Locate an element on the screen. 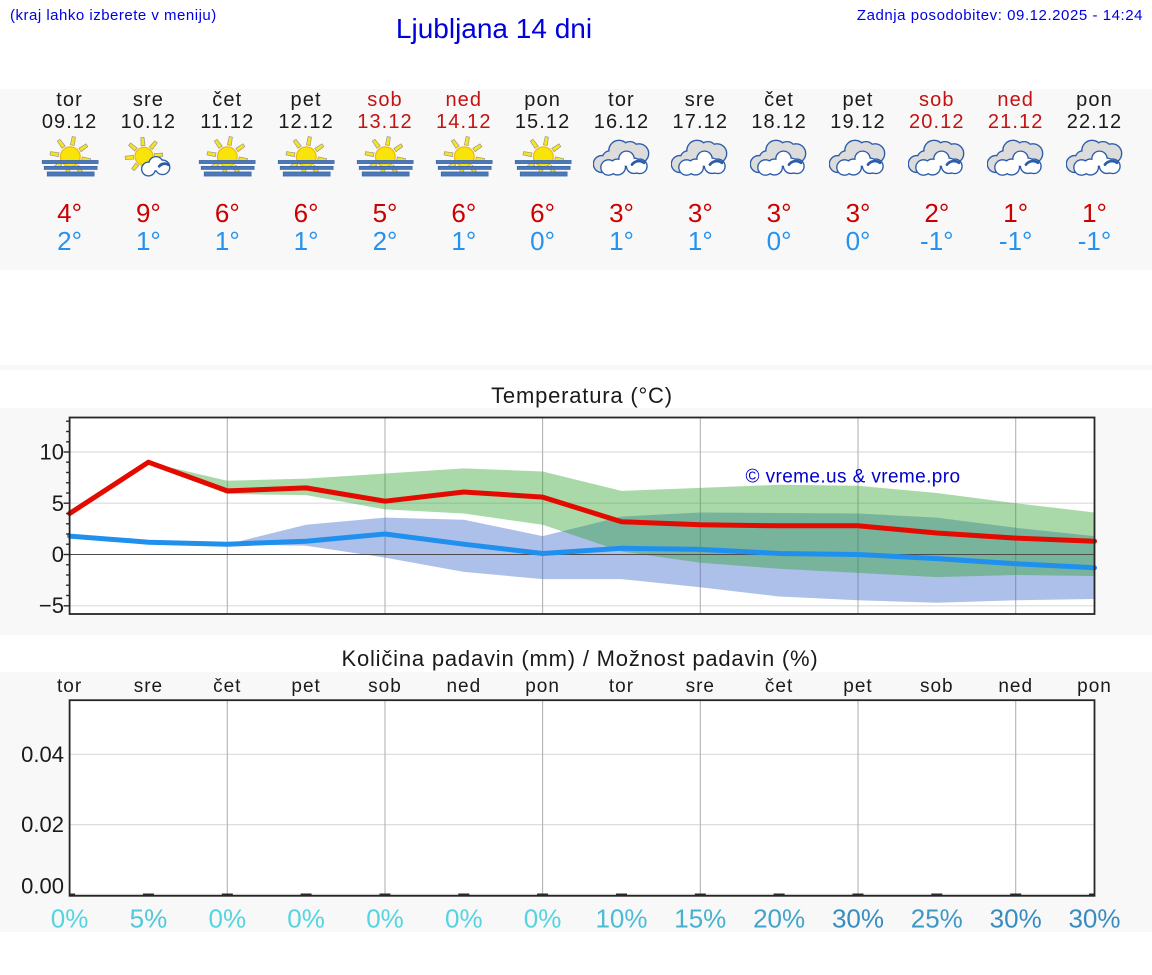 The height and width of the screenshot is (975, 1152). svg-text: 5 is located at coordinates (58, 503).